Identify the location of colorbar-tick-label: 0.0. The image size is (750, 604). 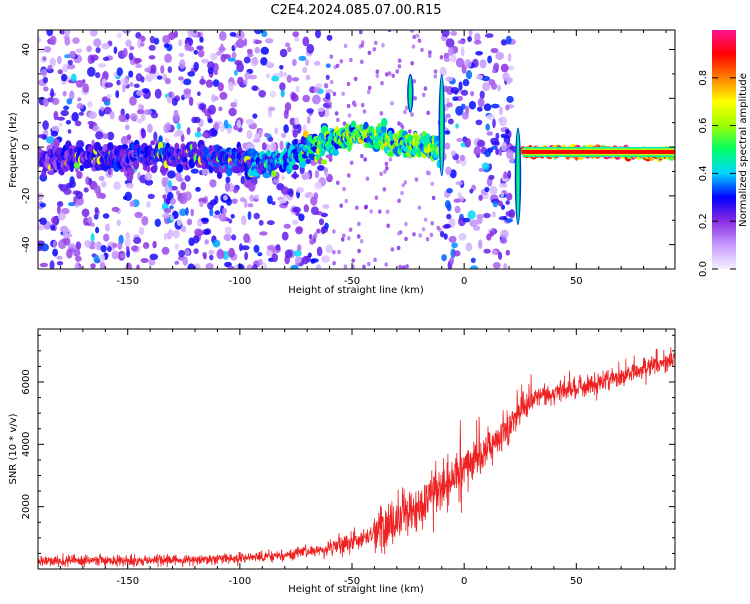
(703, 269).